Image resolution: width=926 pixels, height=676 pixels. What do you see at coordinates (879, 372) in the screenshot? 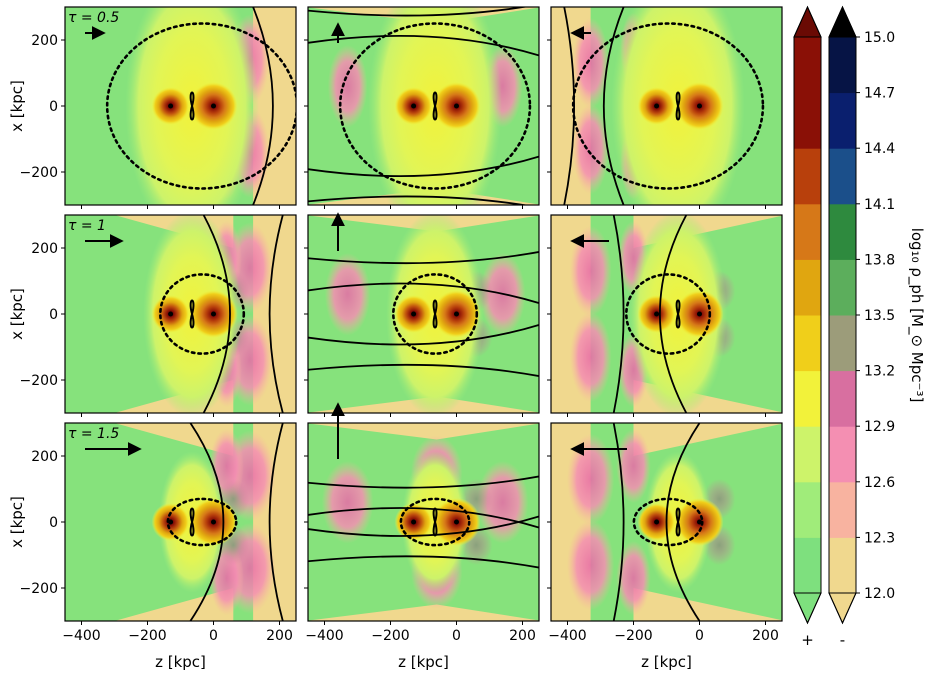
I see `colorbar-tick-label: 13.2` at bounding box center [879, 372].